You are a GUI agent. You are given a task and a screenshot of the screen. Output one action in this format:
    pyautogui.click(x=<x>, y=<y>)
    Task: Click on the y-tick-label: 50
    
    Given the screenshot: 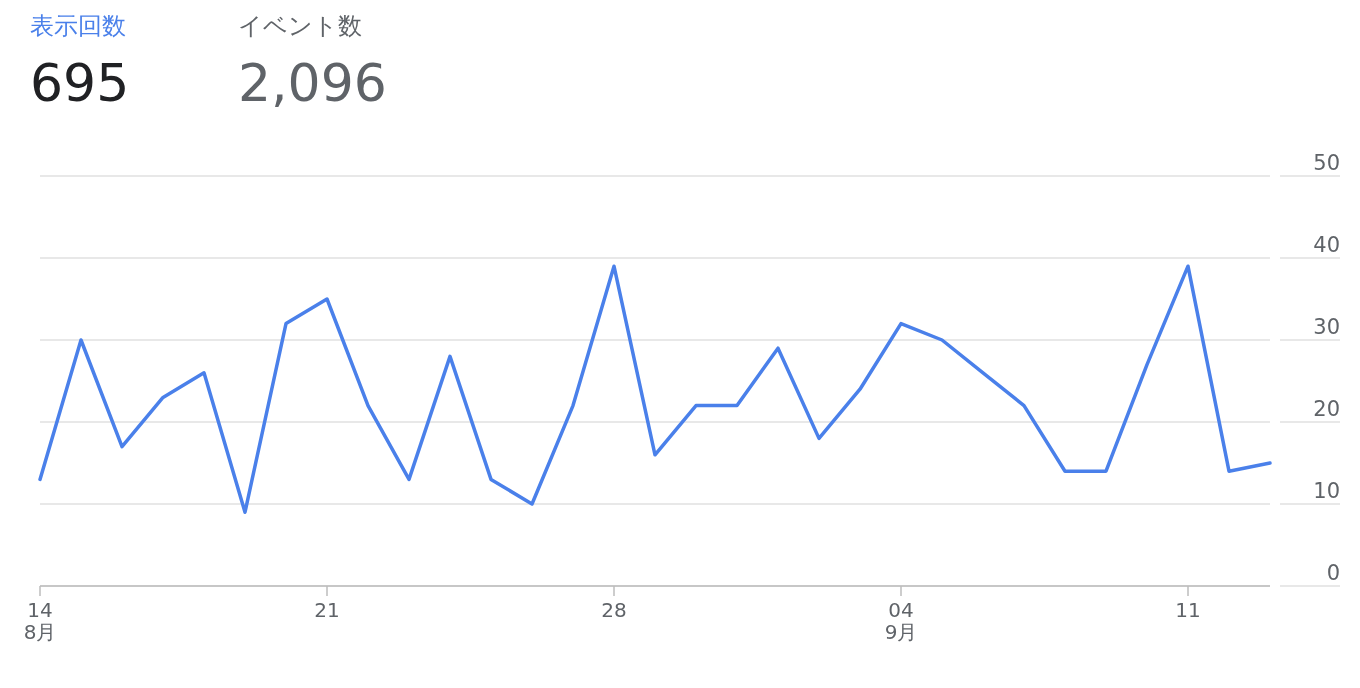 What is the action you would take?
    pyautogui.click(x=1326, y=163)
    